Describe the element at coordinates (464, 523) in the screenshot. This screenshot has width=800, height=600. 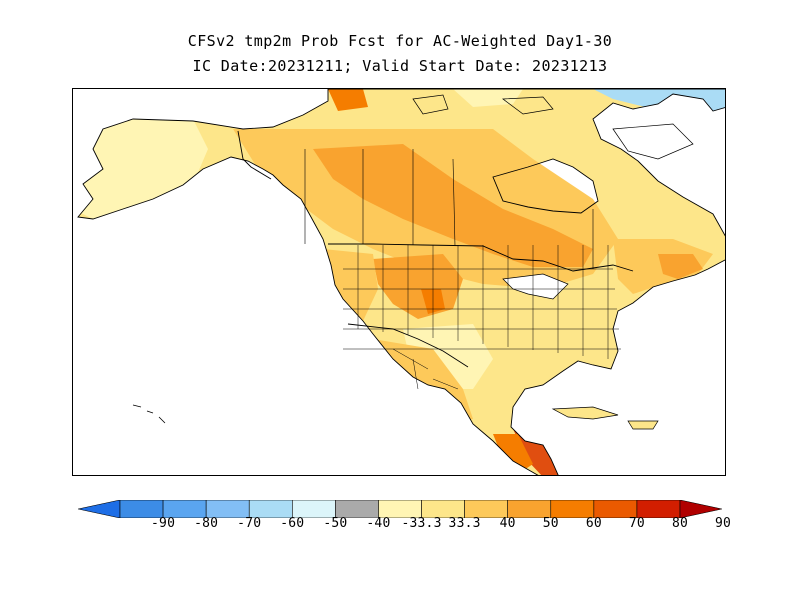
I see `colorbar-tick-label: 33.3` at that location.